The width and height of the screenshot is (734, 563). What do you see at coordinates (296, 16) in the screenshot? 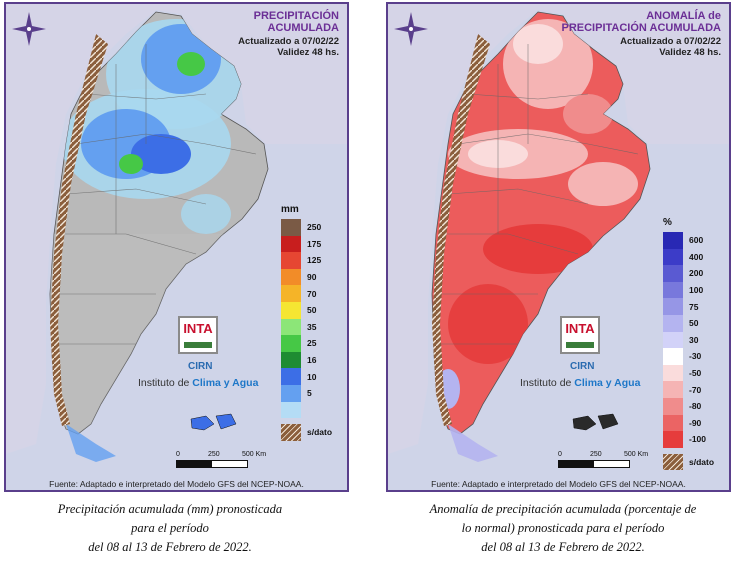
I see `title-line-1: PRECIPITACIÓN` at bounding box center [296, 16].